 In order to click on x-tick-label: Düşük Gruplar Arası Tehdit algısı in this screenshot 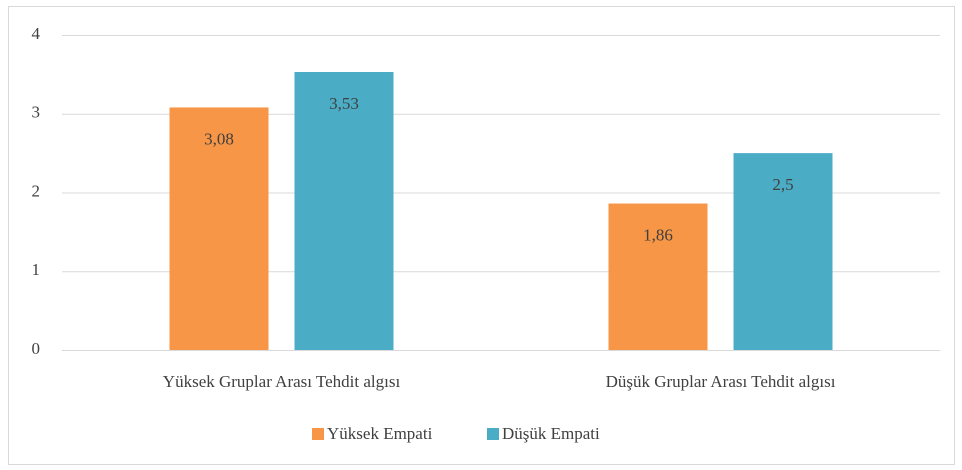, I will do `click(721, 381)`.